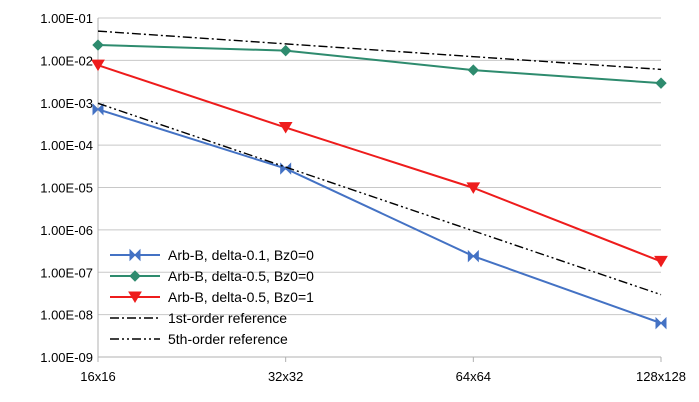 This screenshot has width=699, height=402. I want to click on y-tick-label: 1.00E-04, so click(66, 145).